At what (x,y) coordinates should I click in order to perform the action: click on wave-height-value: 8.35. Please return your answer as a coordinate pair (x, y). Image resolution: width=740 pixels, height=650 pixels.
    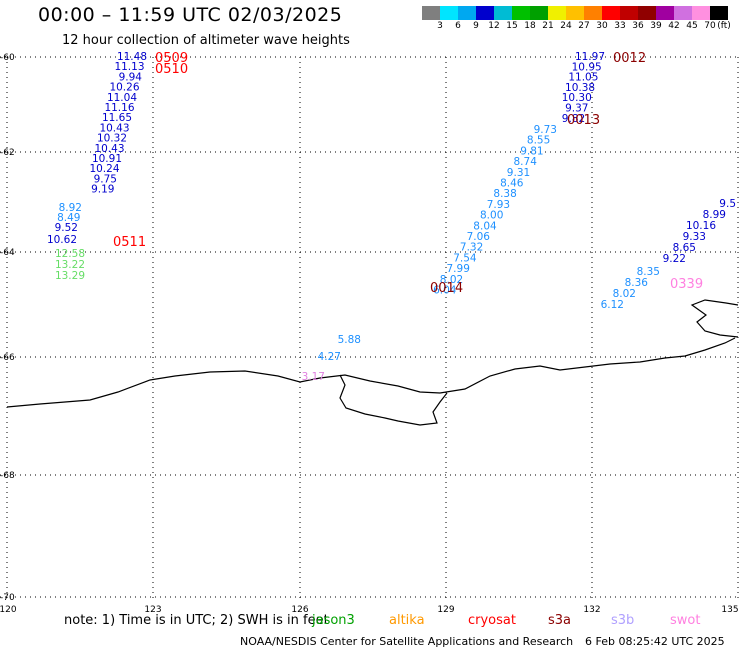
    Looking at the image, I should click on (648, 272).